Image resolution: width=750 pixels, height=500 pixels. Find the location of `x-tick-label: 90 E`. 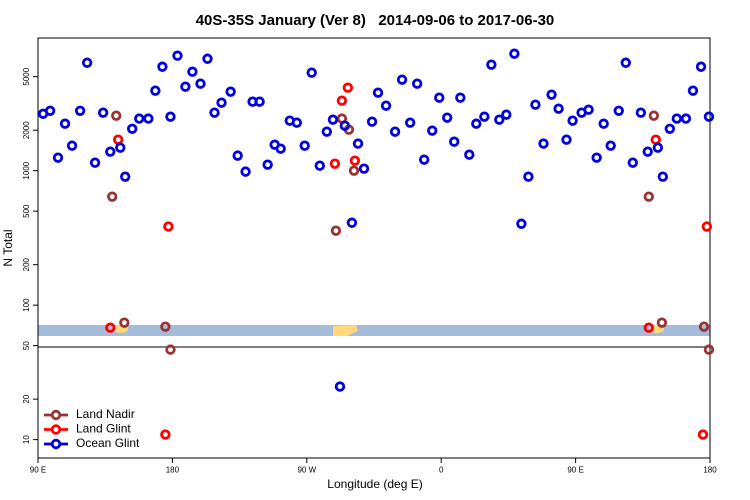

x-tick-label: 90 E is located at coordinates (38, 470).